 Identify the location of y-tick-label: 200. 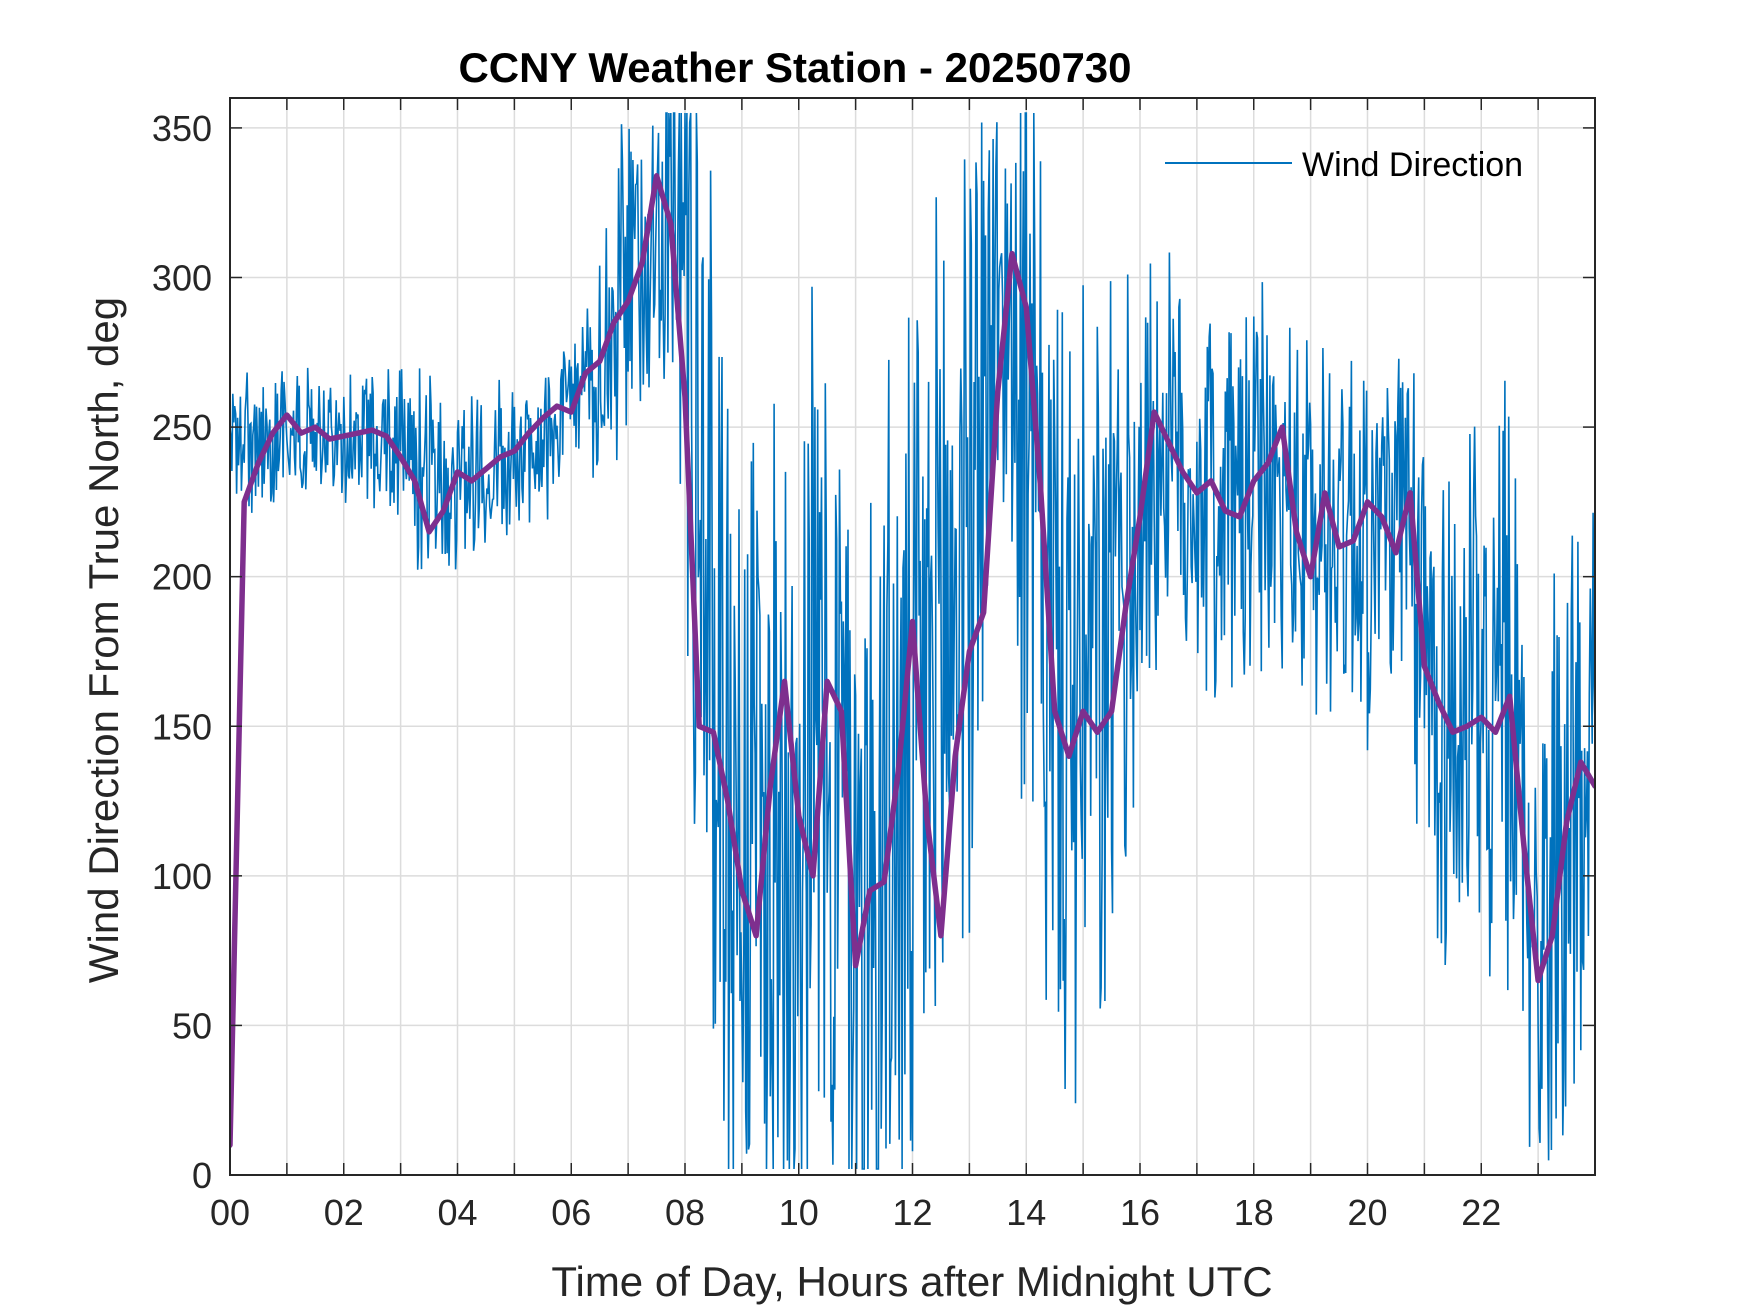
(182, 577).